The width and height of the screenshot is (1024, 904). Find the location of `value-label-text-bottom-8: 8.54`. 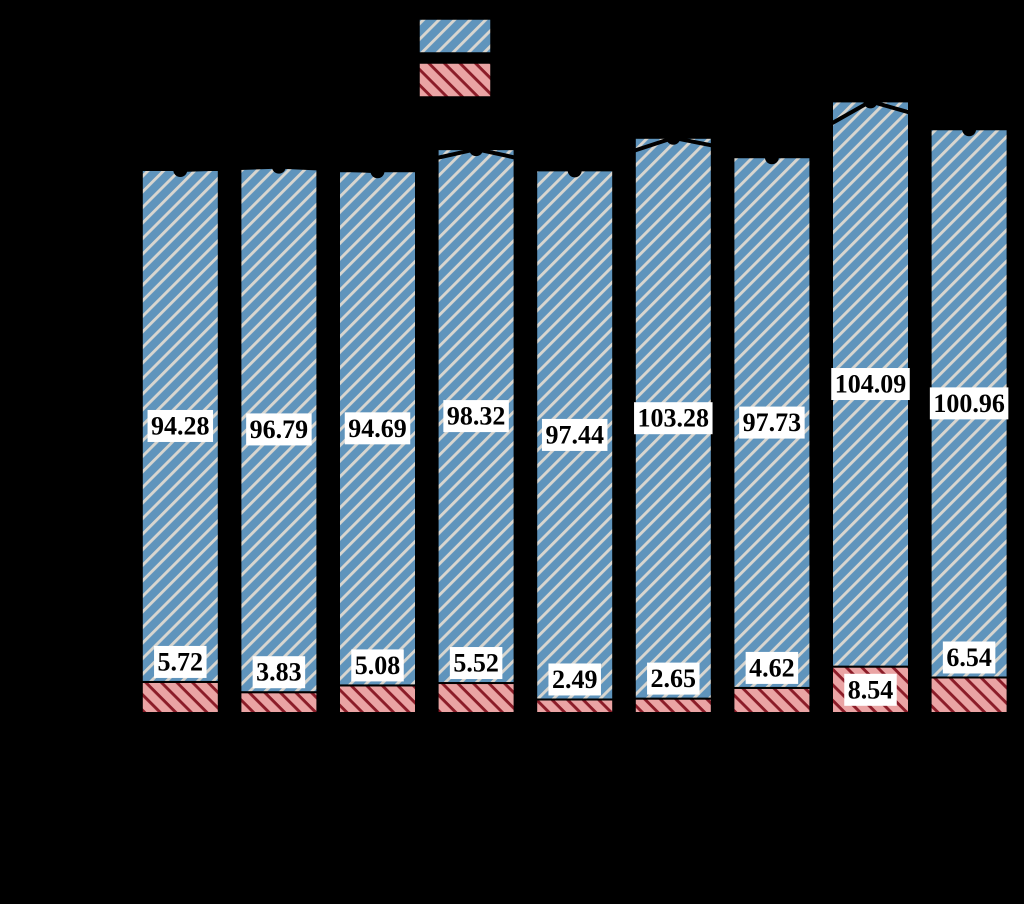

value-label-text-bottom-8: 8.54 is located at coordinates (871, 689).